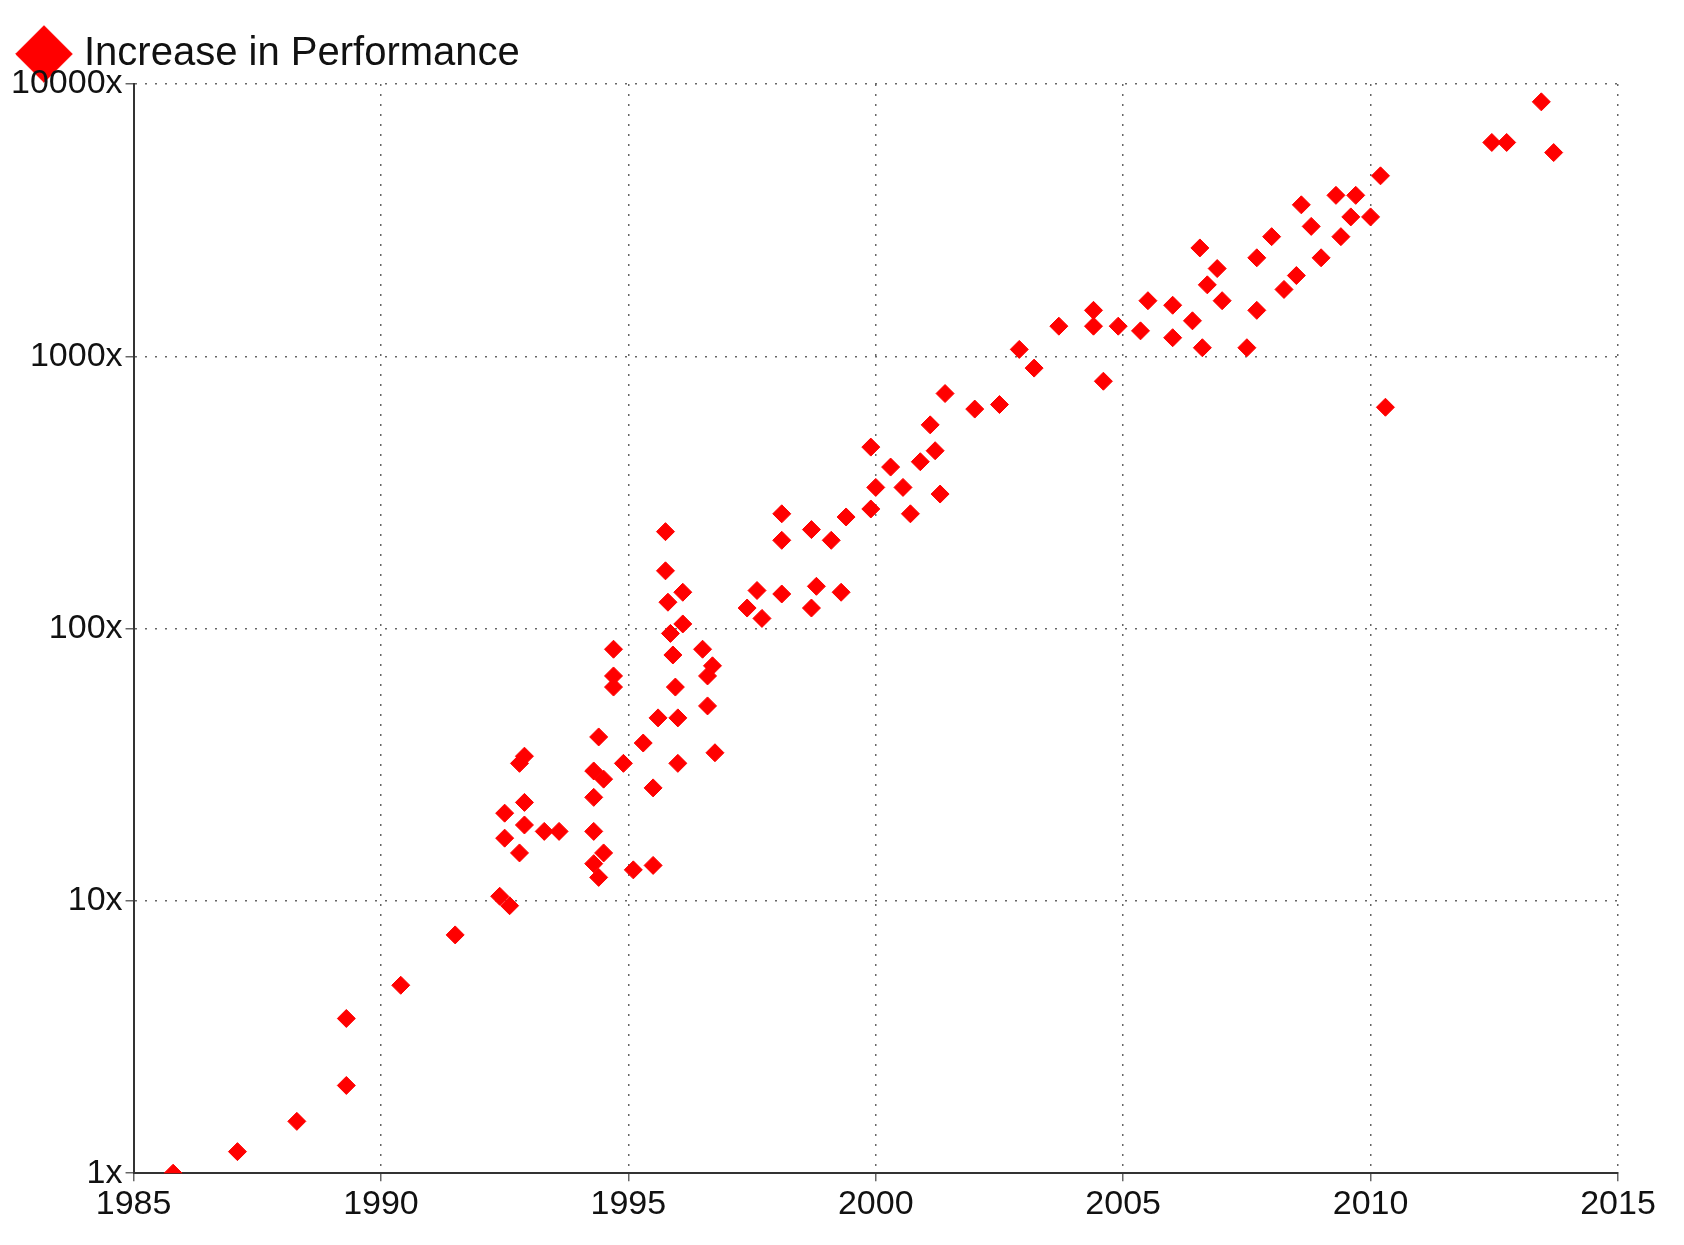 The height and width of the screenshot is (1245, 1684). I want to click on y-tick-label: 1000x, so click(76, 353).